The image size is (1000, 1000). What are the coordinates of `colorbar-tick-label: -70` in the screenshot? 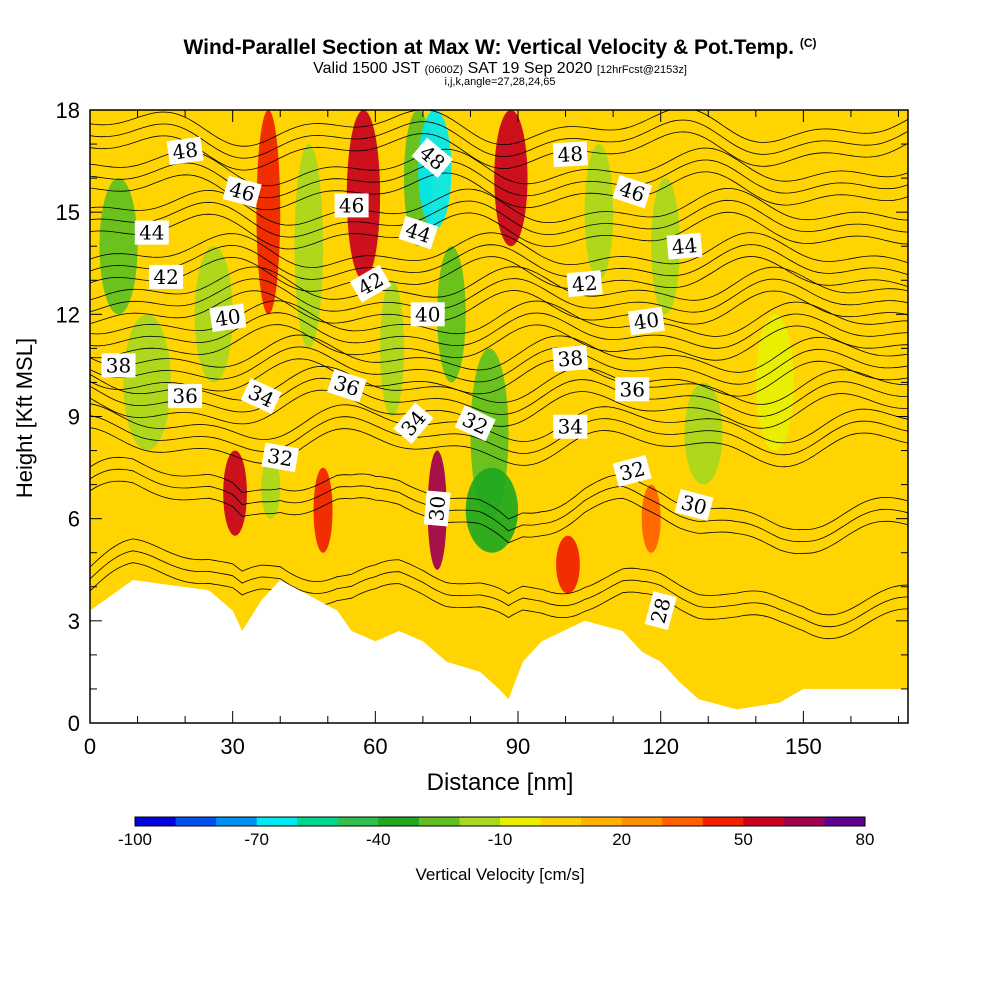 It's located at (256, 839).